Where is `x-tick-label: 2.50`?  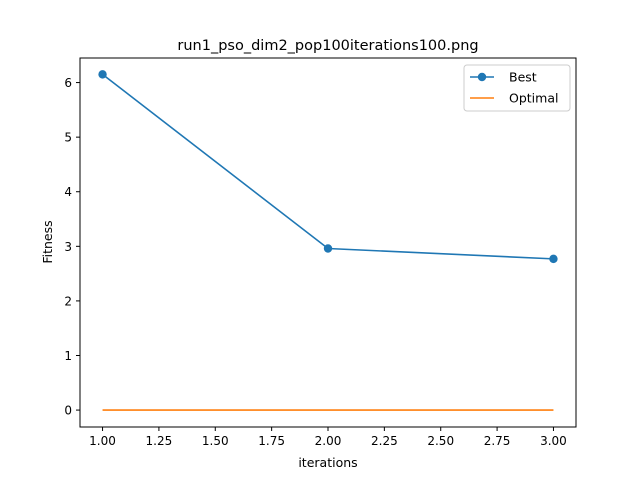
x-tick-label: 2.50 is located at coordinates (440, 441).